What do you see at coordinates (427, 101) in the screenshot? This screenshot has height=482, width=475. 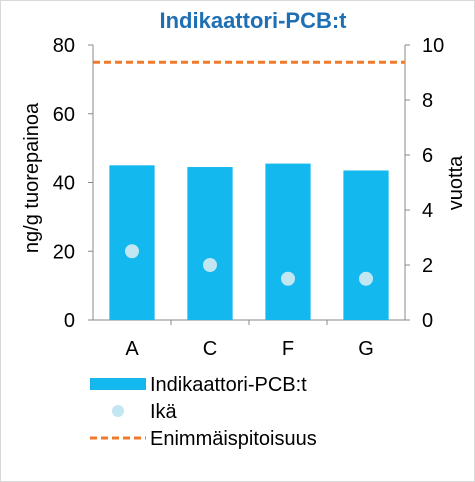 I see `right-tick-label: 8` at bounding box center [427, 101].